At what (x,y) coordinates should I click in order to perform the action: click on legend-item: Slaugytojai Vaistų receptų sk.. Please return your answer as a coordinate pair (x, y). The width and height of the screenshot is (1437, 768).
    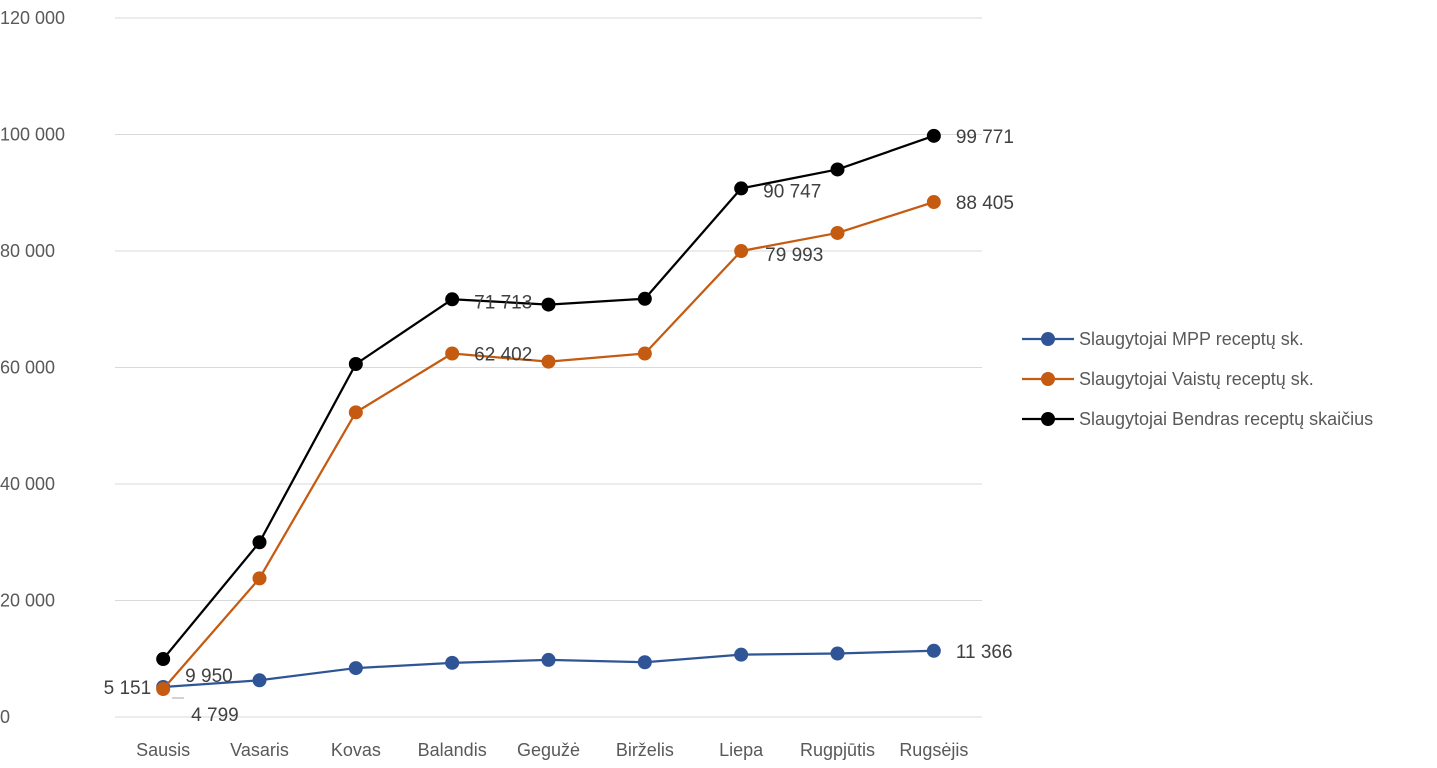
    Looking at the image, I should click on (1168, 379).